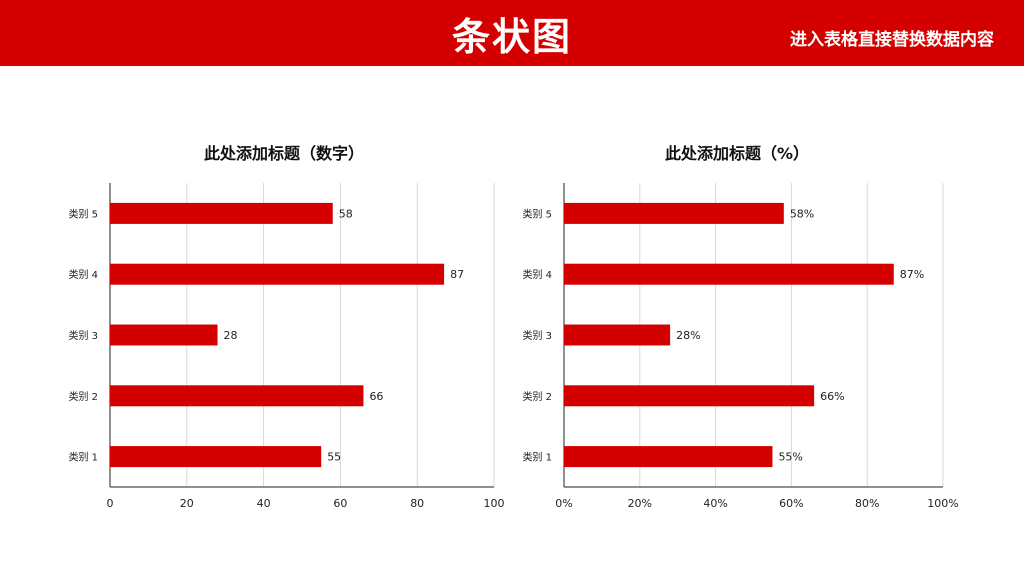 This screenshot has width=1024, height=576. I want to click on x-tick-label: 0%, so click(563, 503).